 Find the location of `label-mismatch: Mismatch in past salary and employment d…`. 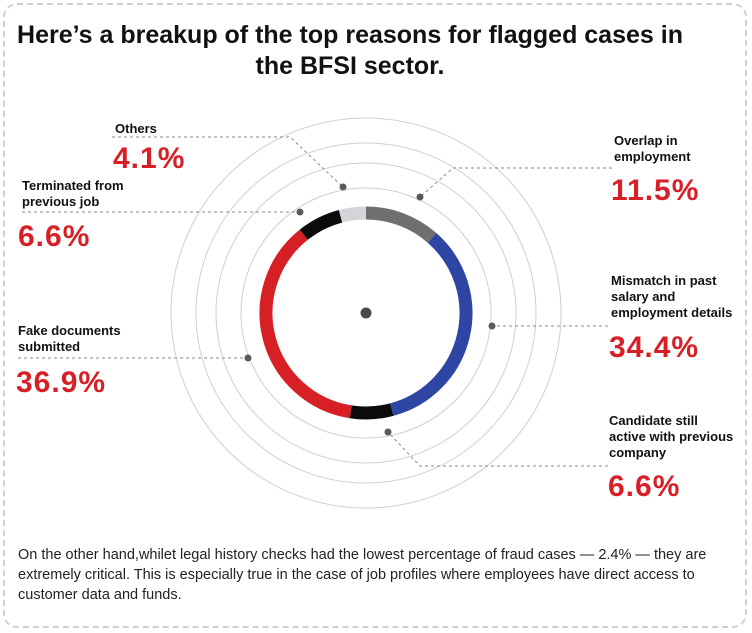

label-mismatch: Mismatch in past salary and employment d… is located at coordinates (672, 296).